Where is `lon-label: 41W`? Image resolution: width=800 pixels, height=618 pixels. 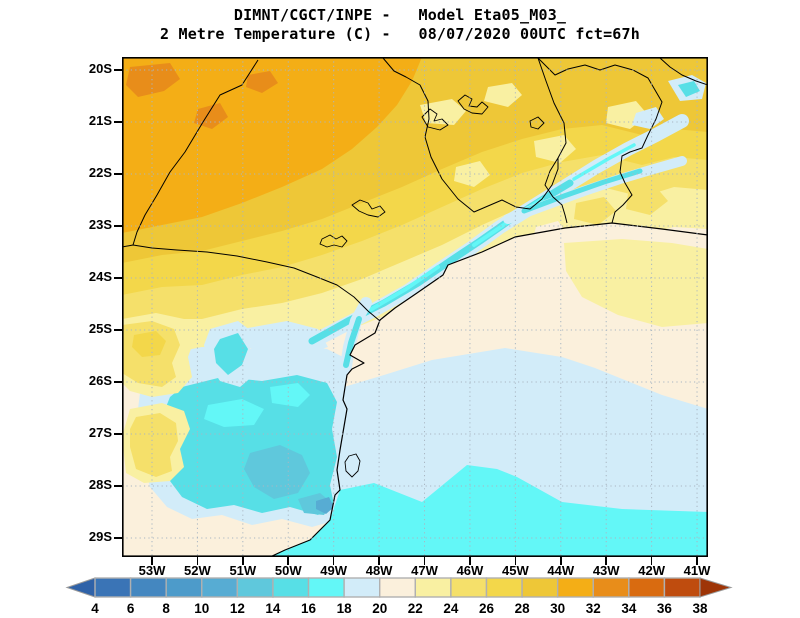
lon-label: 41W is located at coordinates (697, 570).